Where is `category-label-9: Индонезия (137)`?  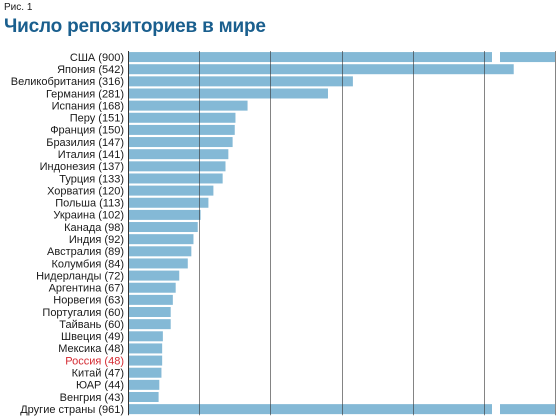
category-label-9: Индонезия (137) is located at coordinates (82, 167).